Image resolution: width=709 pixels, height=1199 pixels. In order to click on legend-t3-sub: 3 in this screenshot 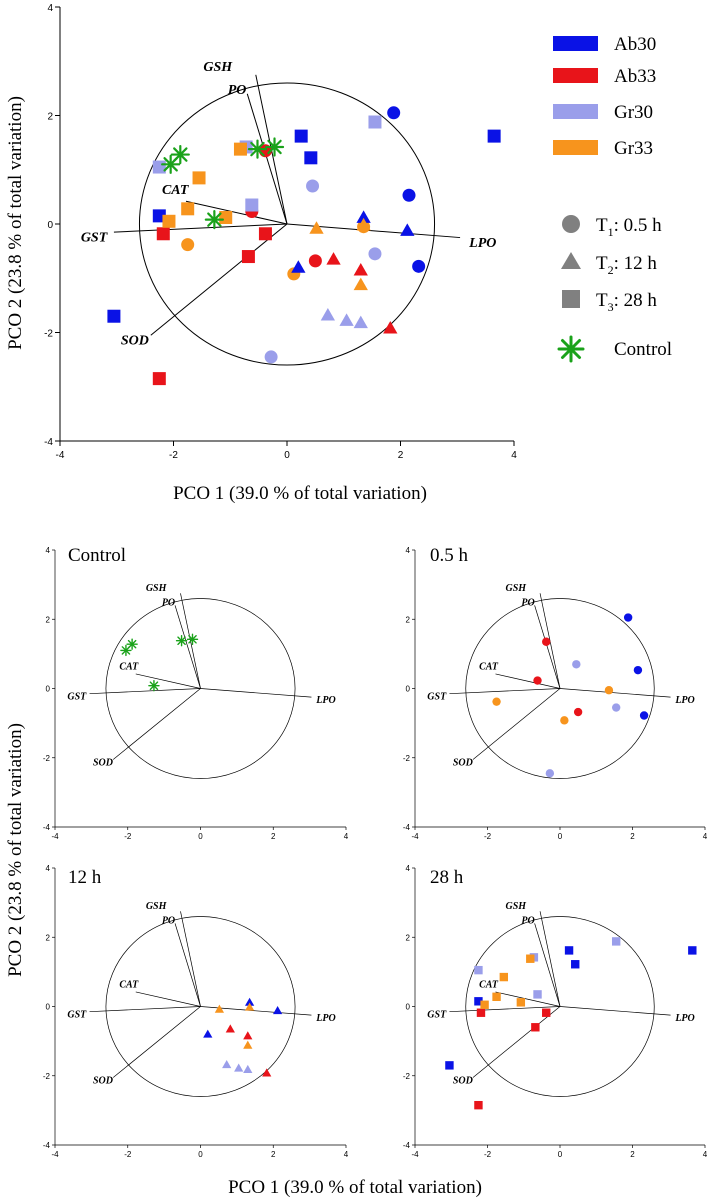, I will do `click(611, 307)`.